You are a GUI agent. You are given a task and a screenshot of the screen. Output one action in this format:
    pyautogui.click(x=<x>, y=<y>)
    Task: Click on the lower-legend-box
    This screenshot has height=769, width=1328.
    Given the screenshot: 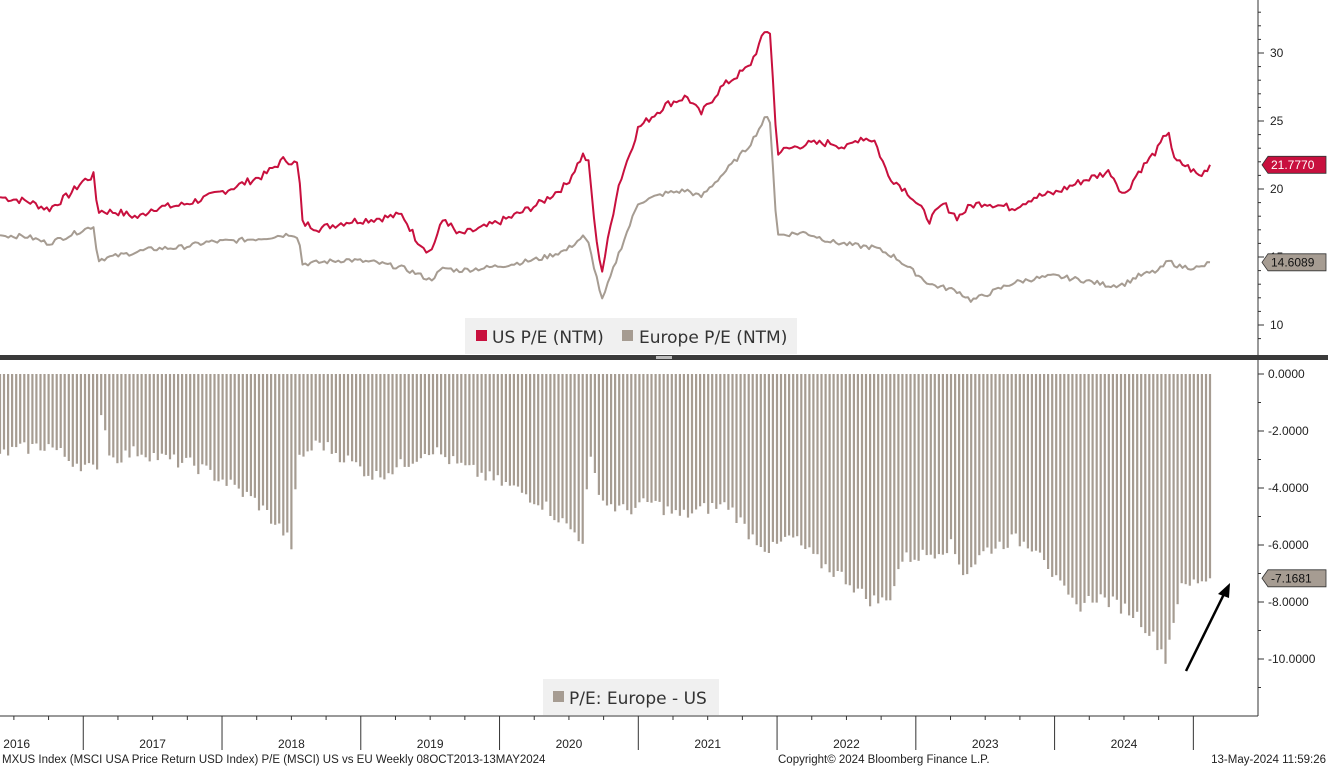 What is the action you would take?
    pyautogui.click(x=631, y=697)
    